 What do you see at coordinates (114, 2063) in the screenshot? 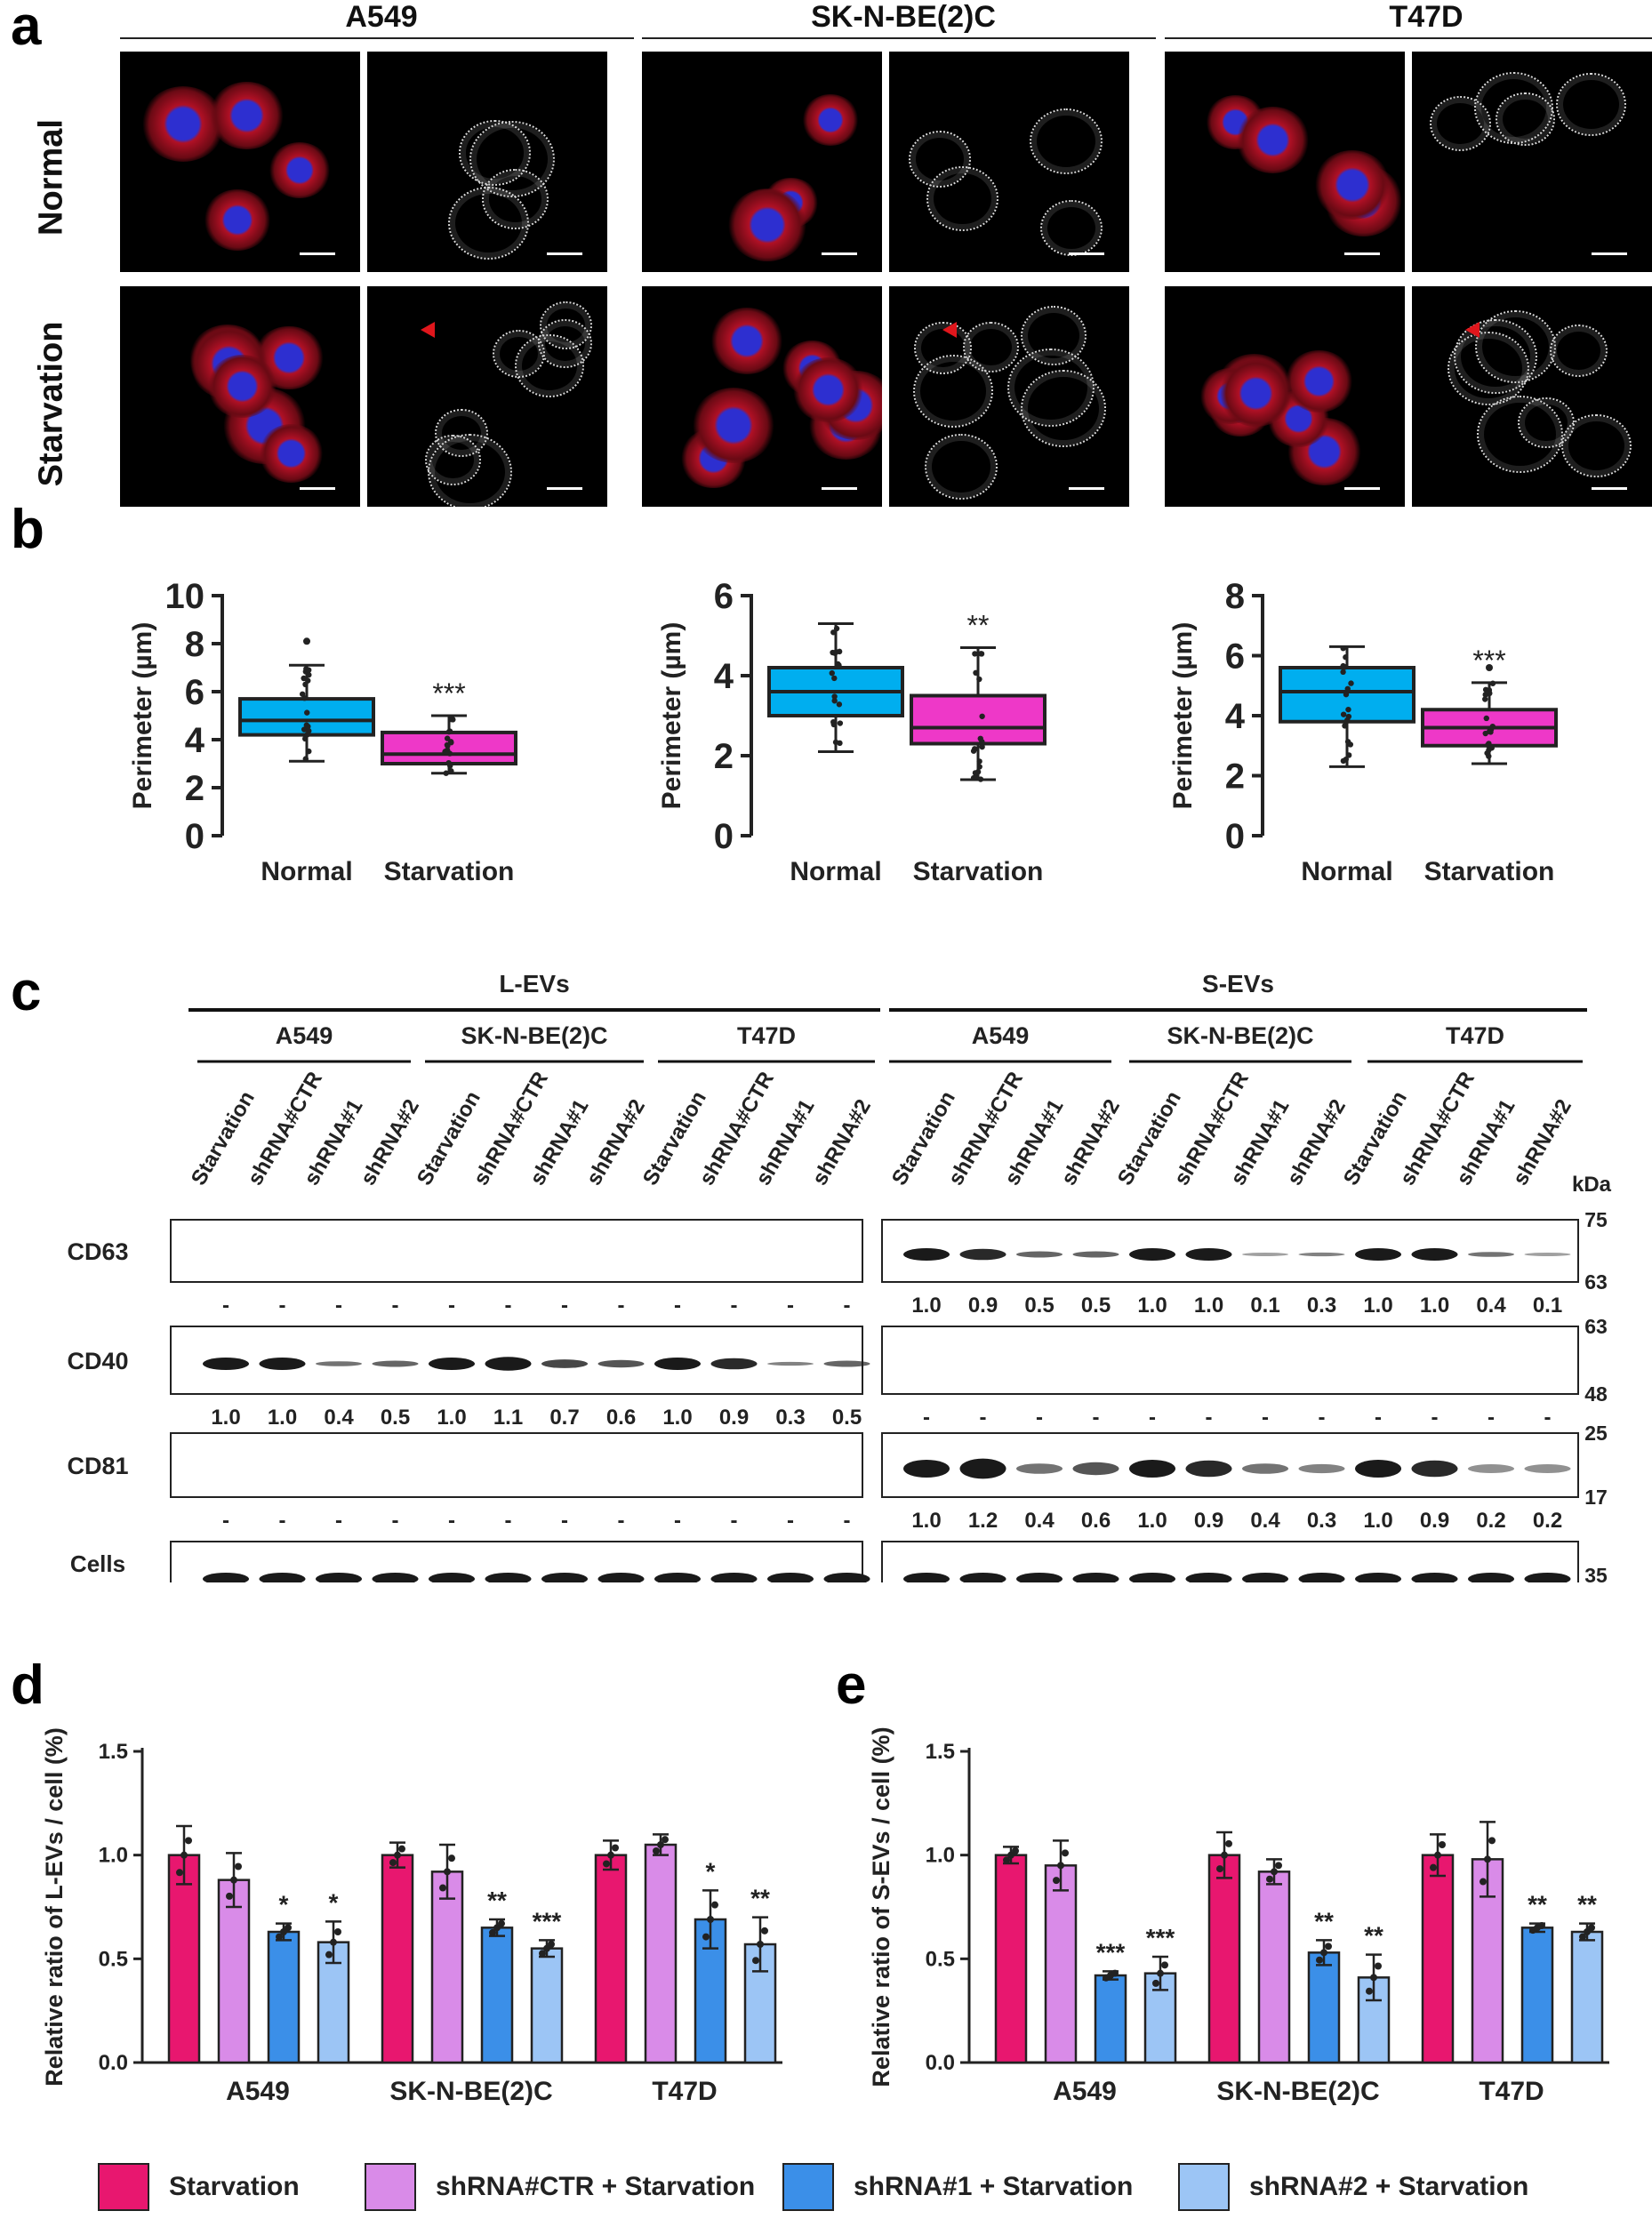
I see `y-tick-label: 0.0` at bounding box center [114, 2063].